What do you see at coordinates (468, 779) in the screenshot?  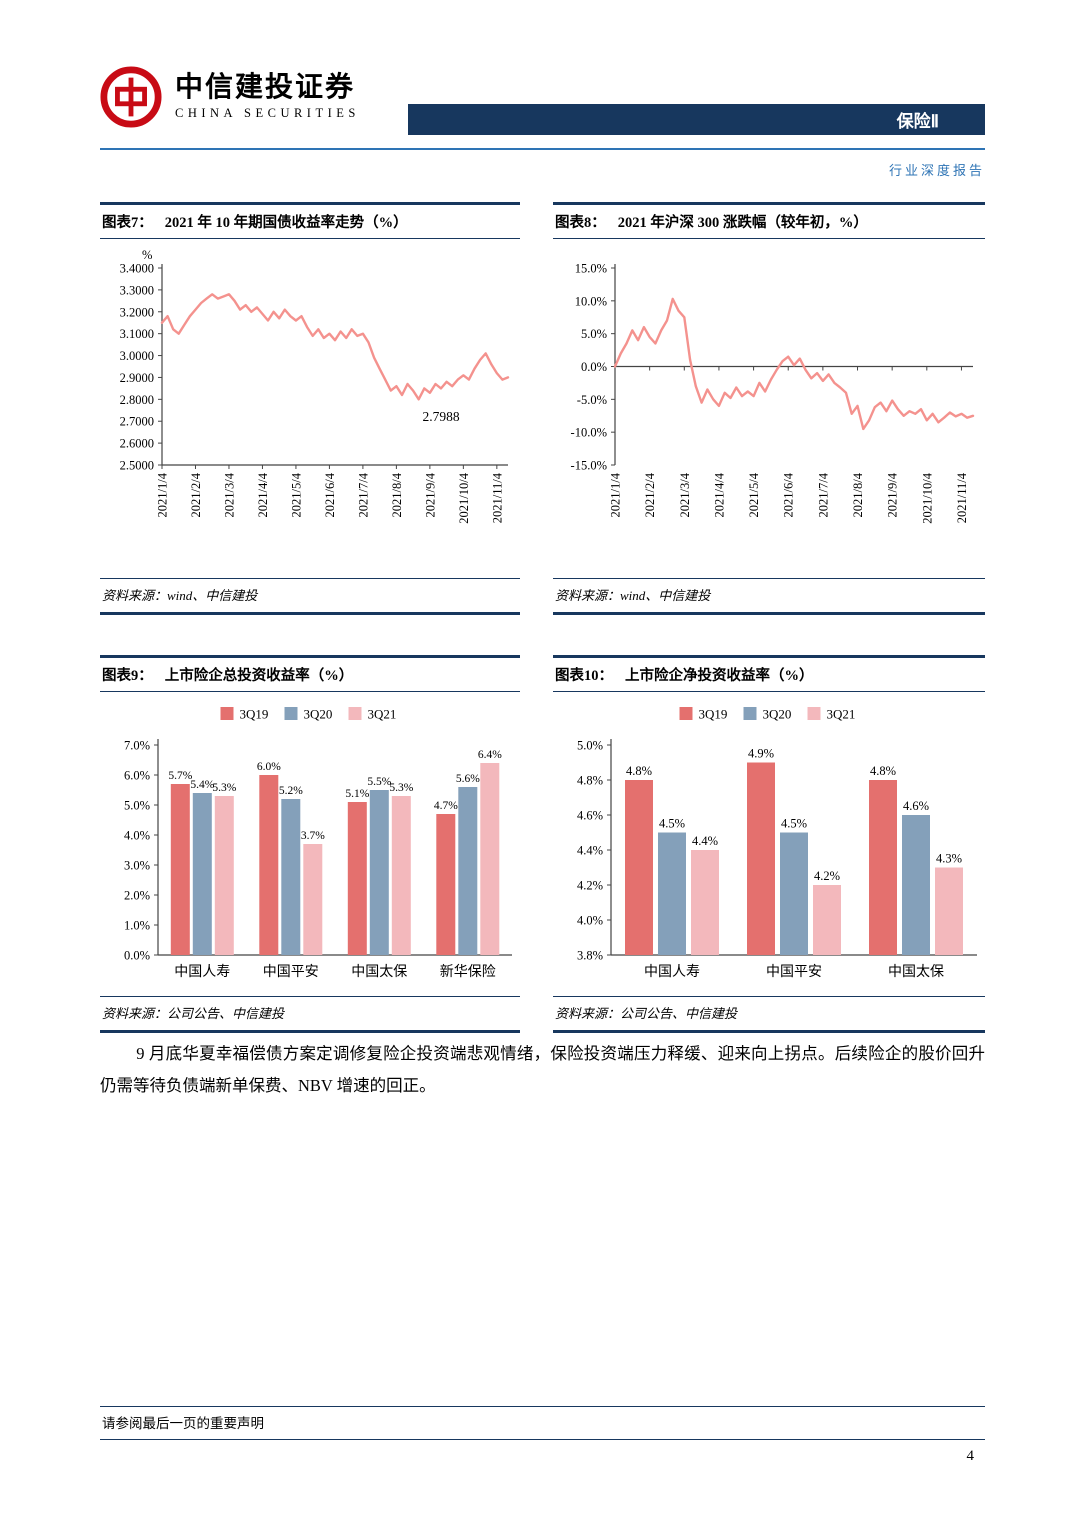 I see `svg-text: 5.6%` at bounding box center [468, 779].